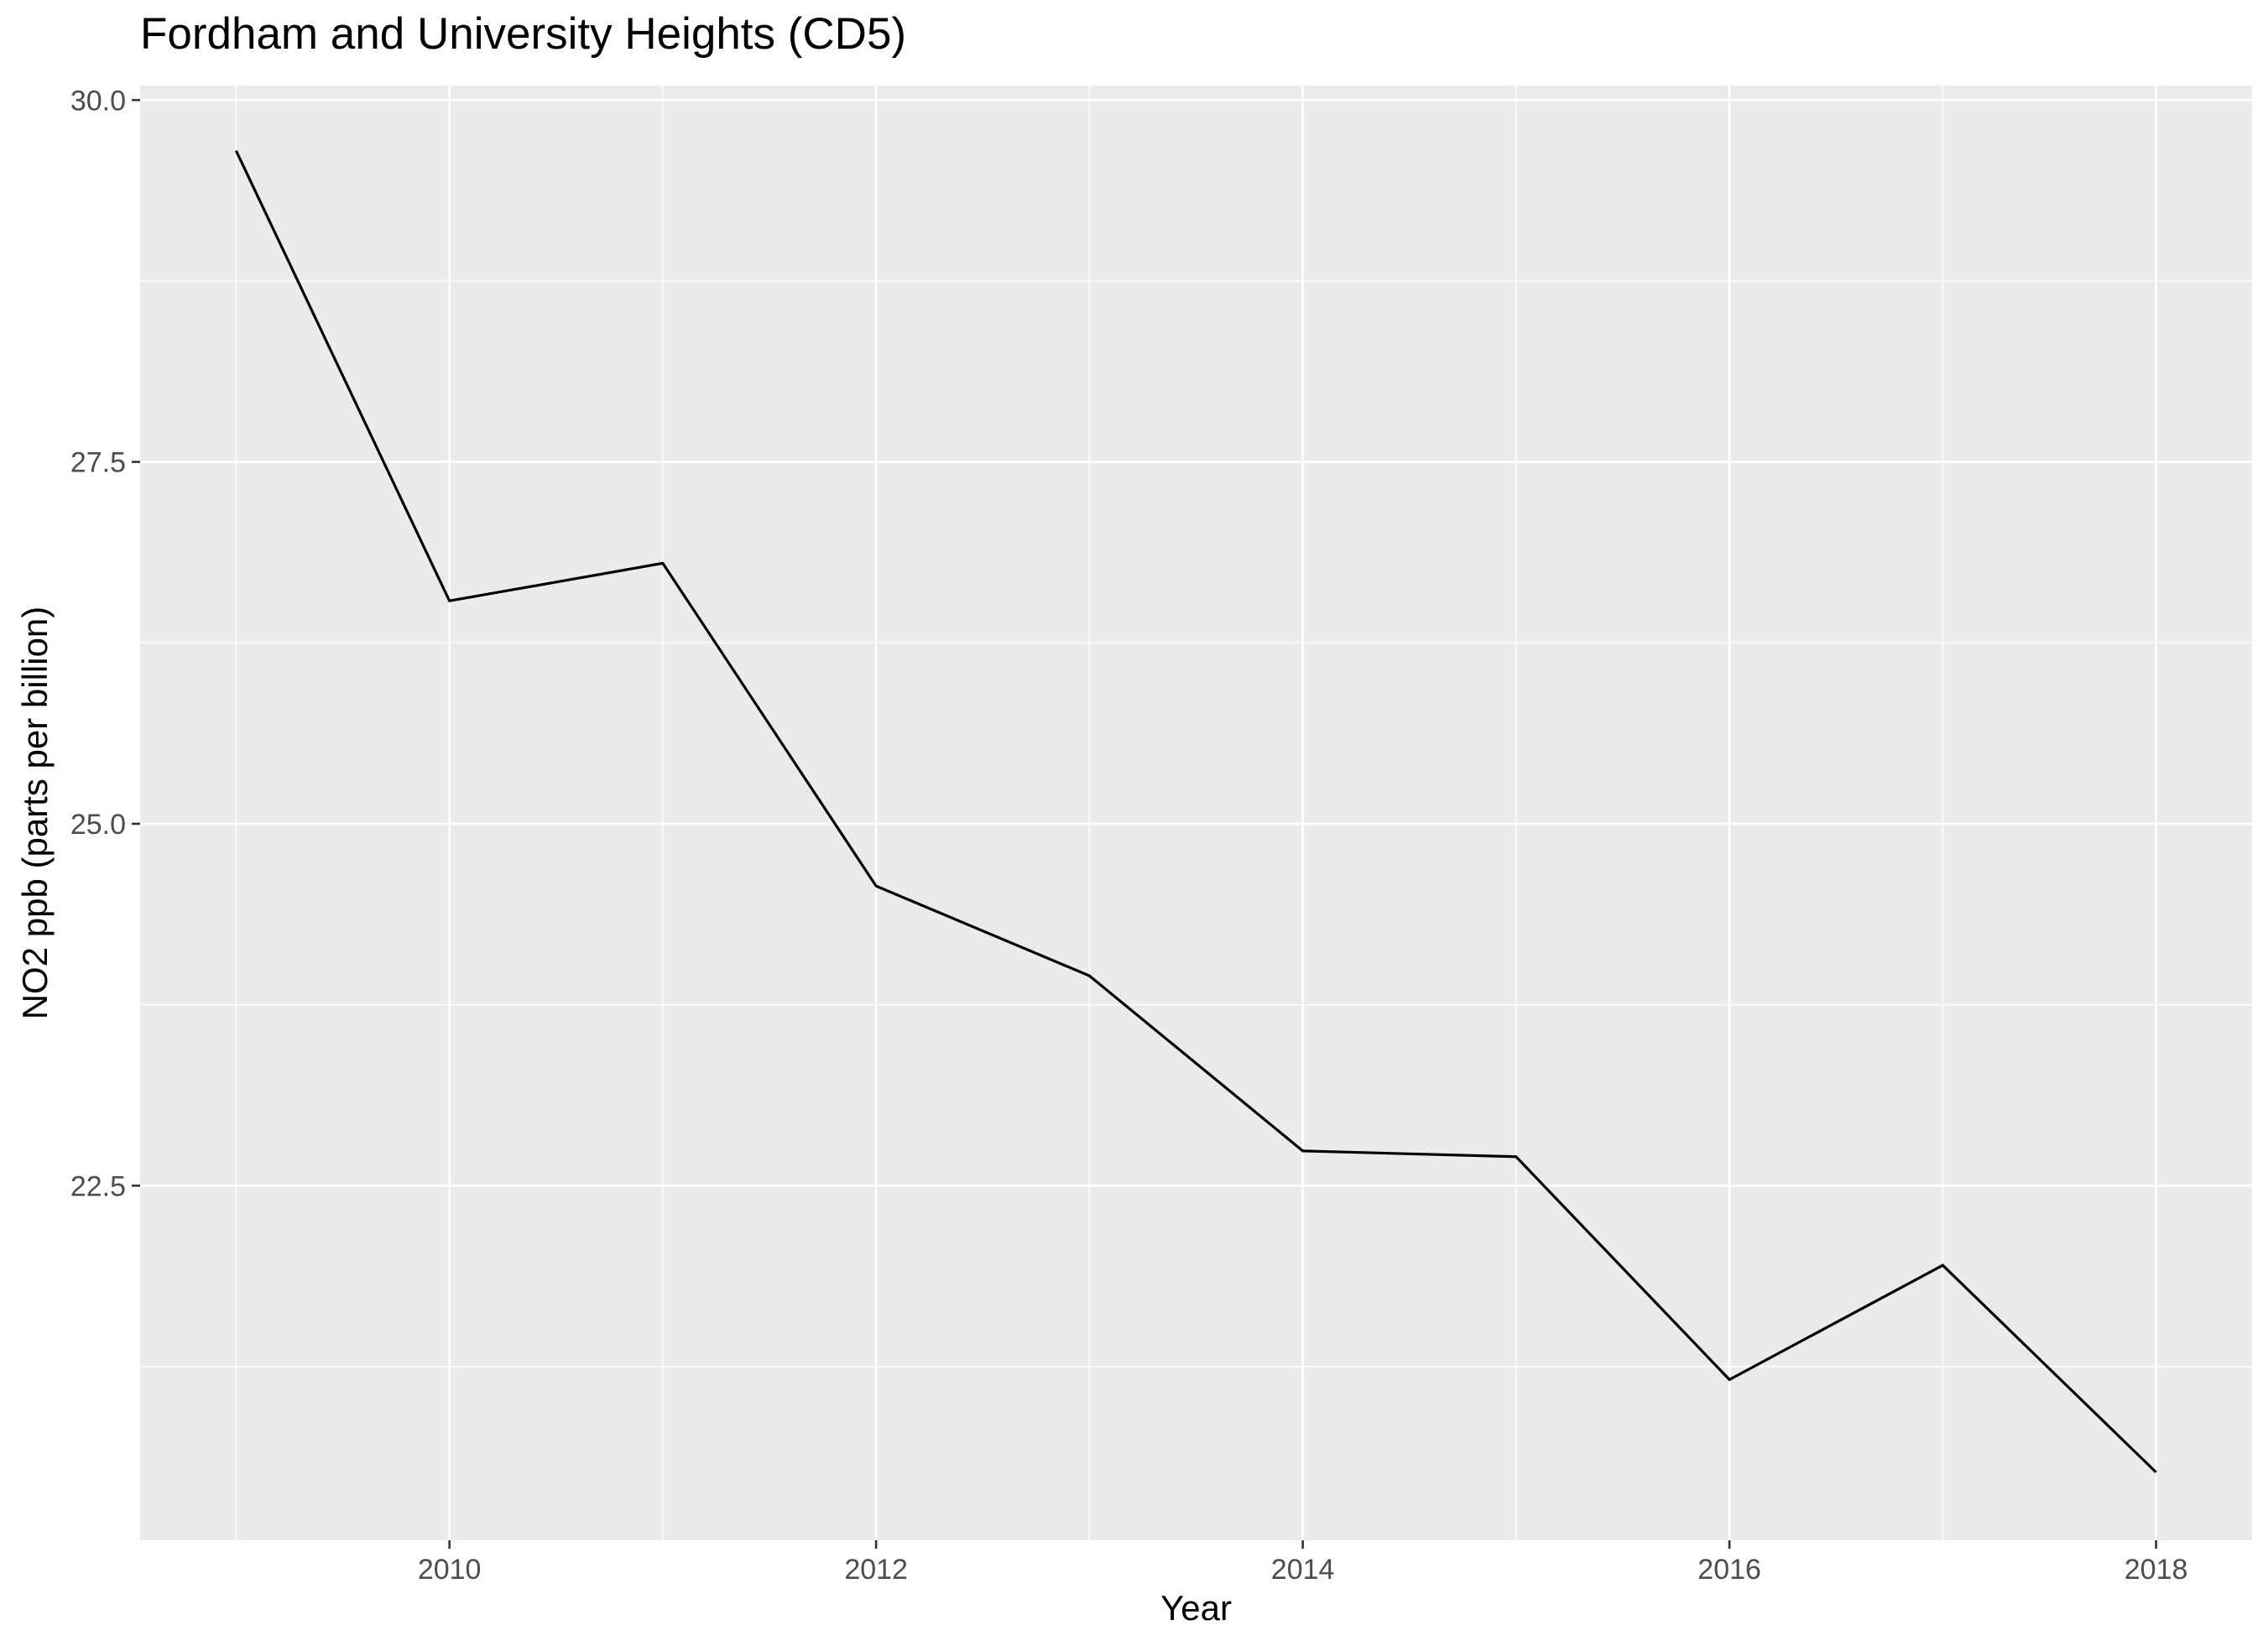 The image size is (2268, 1646). Describe the element at coordinates (876, 1570) in the screenshot. I see `x-tick-label: 2012` at that location.